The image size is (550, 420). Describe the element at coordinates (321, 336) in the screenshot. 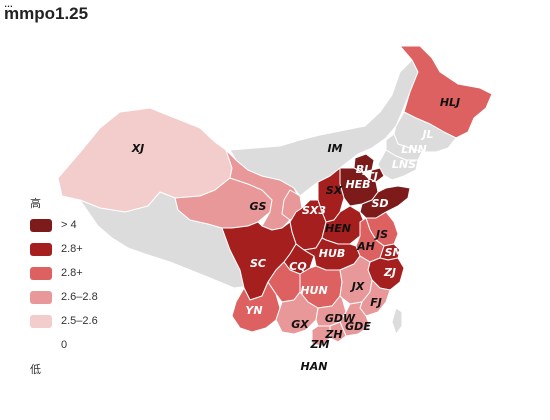

I see `region-zm` at that location.